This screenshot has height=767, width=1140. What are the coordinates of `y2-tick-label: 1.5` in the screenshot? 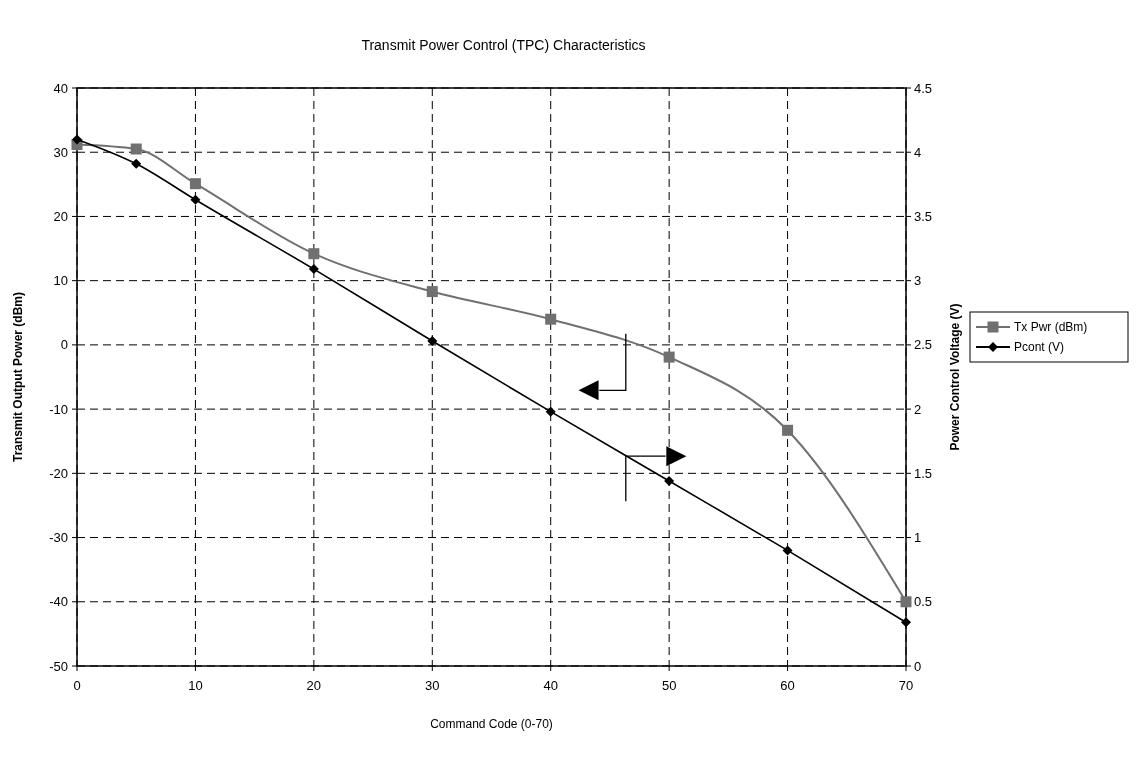 It's located at (923, 473).